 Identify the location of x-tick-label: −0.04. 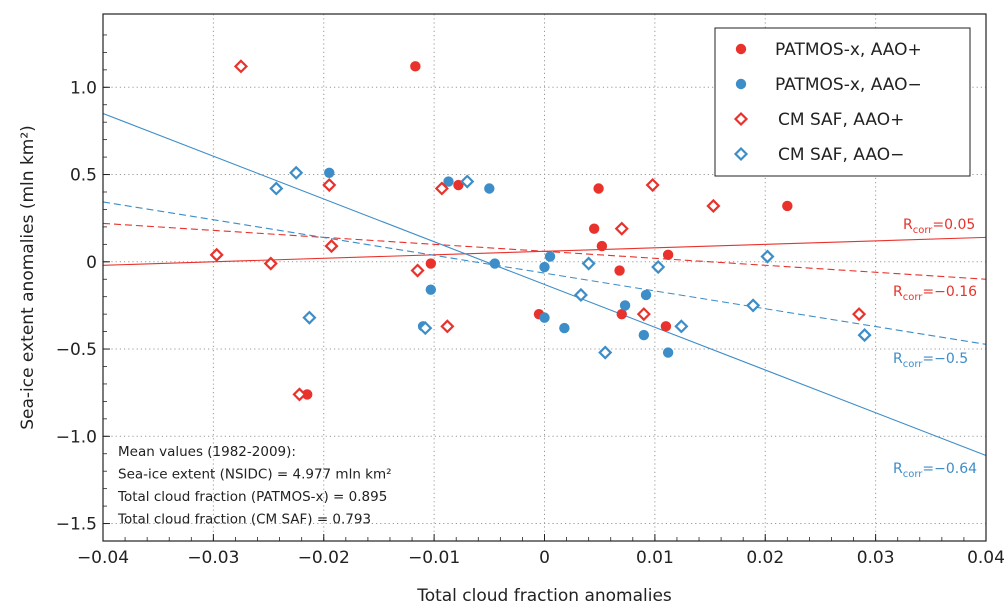
(103, 558).